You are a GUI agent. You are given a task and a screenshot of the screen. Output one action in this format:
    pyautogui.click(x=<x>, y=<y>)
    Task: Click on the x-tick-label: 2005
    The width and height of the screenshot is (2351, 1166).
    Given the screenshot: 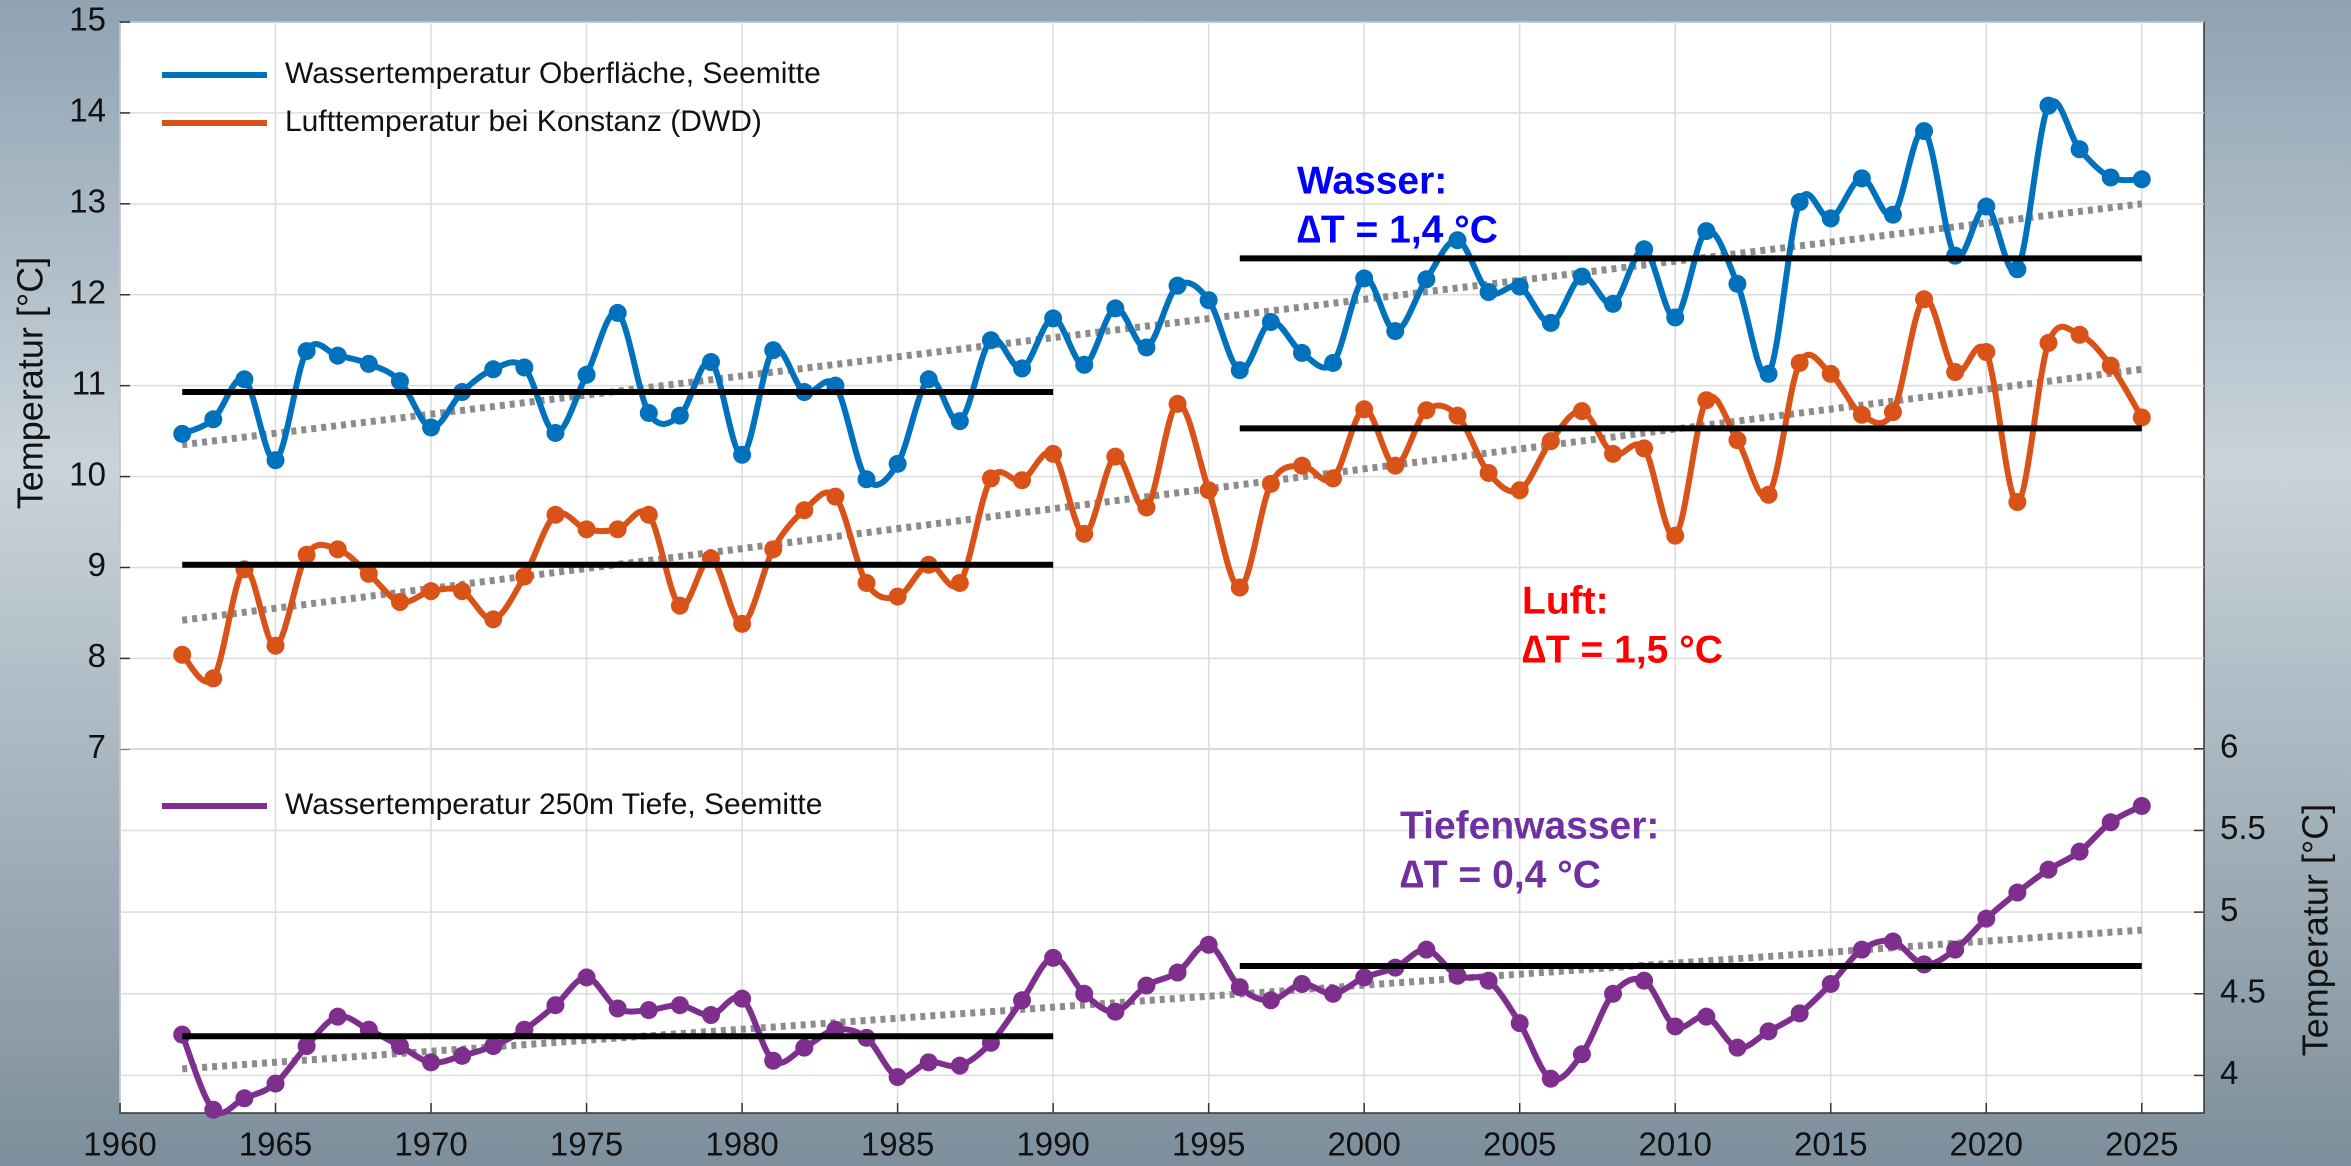 What is the action you would take?
    pyautogui.click(x=1519, y=1144)
    